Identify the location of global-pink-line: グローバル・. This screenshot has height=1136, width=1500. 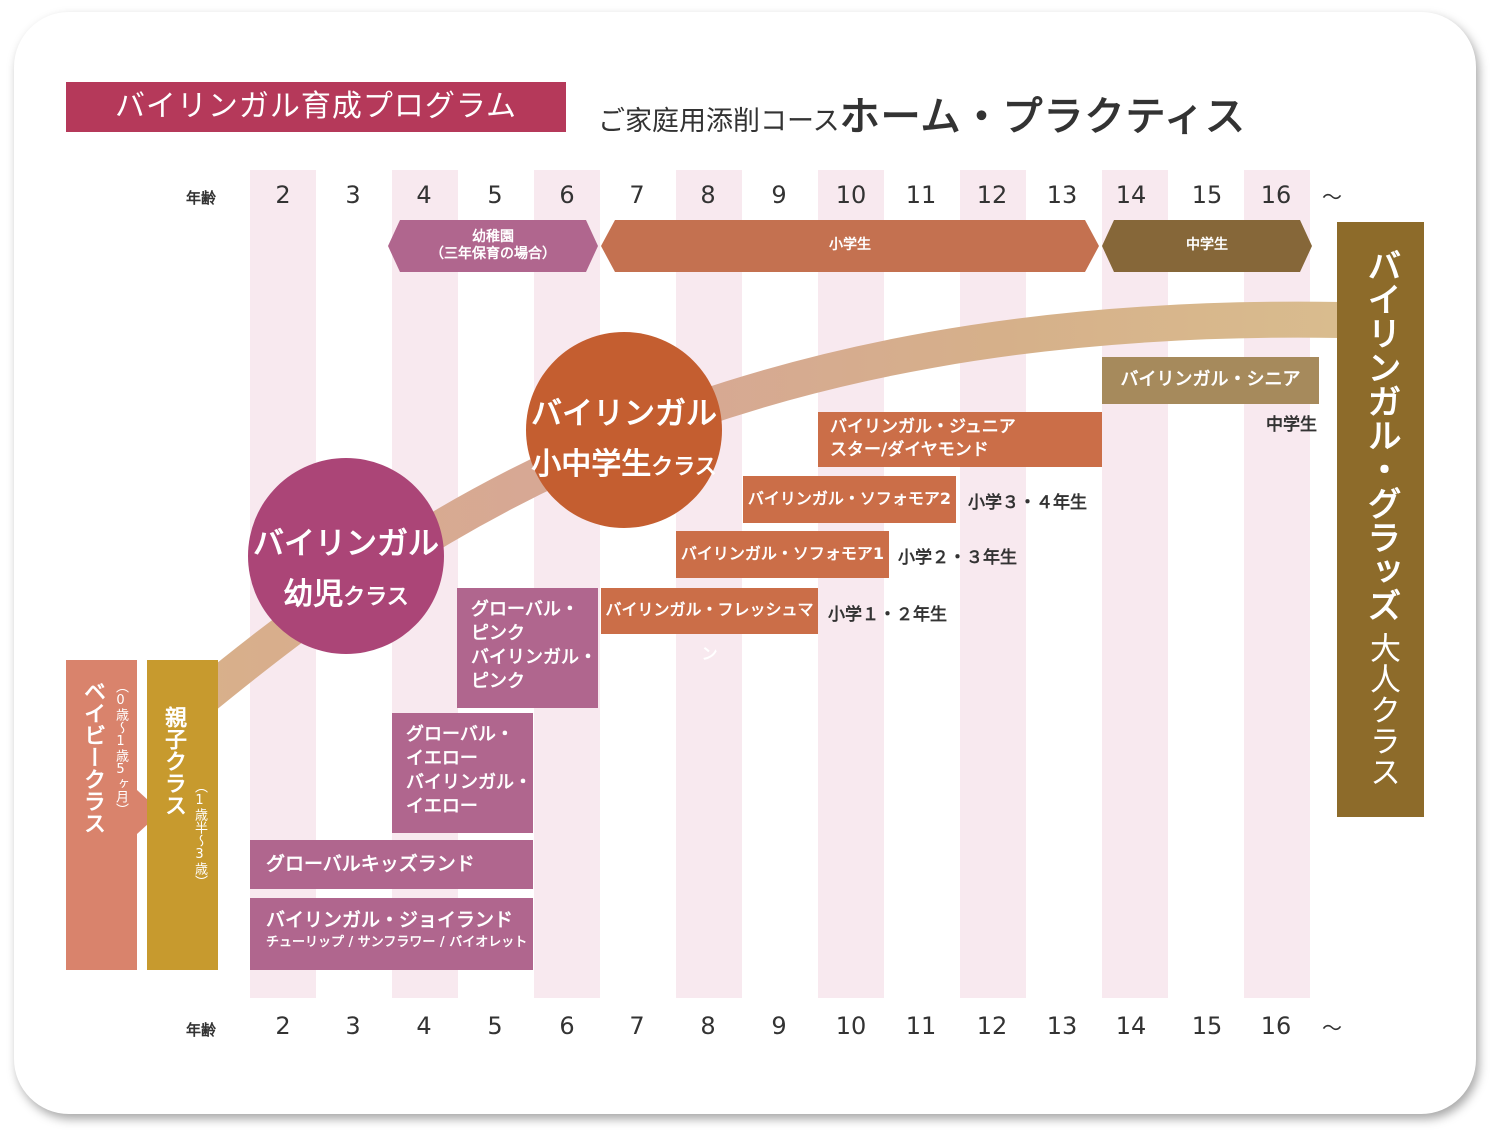
(525, 609).